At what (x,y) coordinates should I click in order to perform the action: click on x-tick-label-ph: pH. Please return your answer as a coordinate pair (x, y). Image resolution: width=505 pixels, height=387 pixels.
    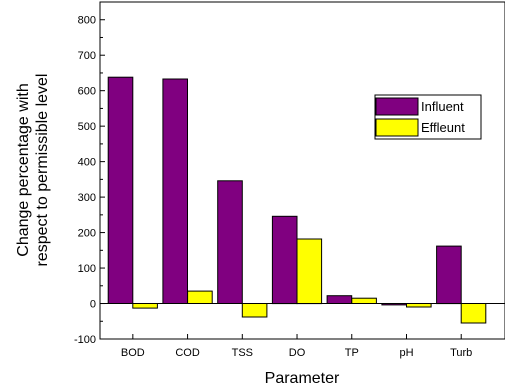
    Looking at the image, I should click on (406, 353).